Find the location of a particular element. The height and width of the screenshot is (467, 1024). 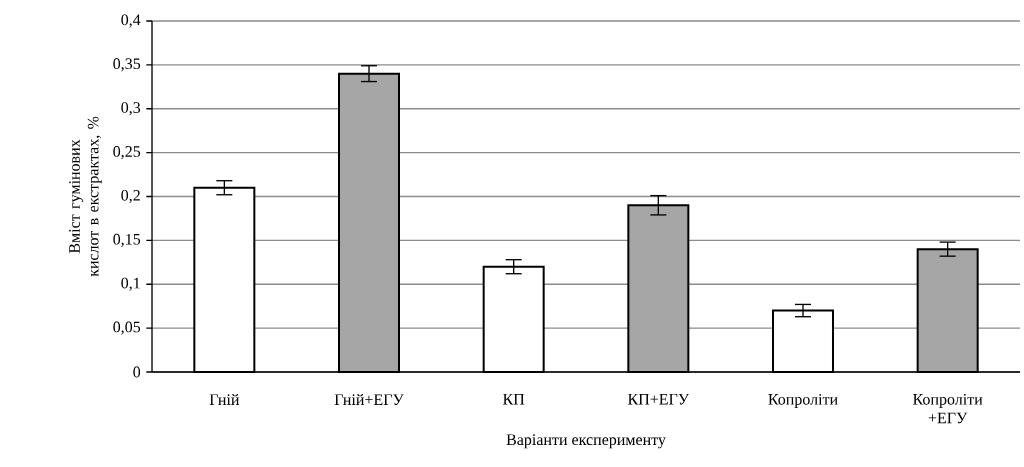

y-tick-label: 0 is located at coordinates (137, 372).